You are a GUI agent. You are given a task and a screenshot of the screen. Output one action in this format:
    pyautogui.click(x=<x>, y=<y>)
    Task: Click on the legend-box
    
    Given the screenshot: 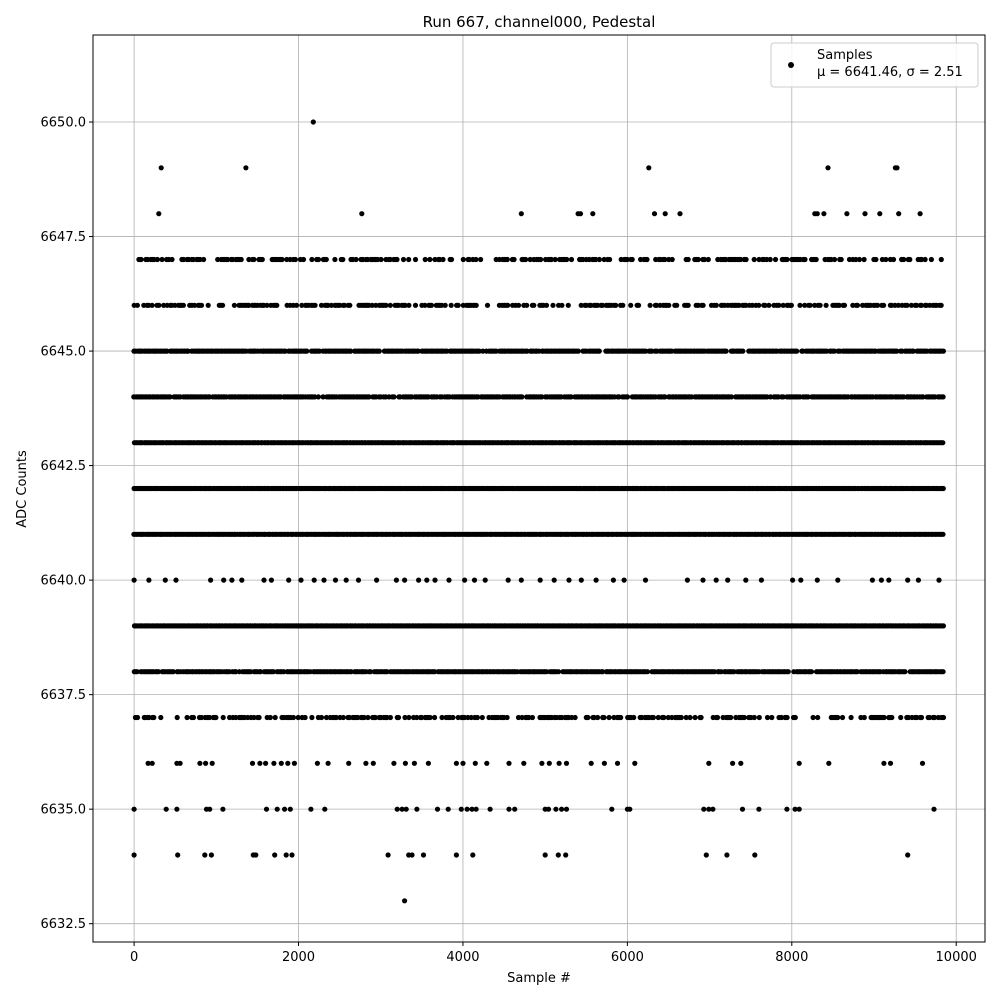 What is the action you would take?
    pyautogui.click(x=874, y=65)
    